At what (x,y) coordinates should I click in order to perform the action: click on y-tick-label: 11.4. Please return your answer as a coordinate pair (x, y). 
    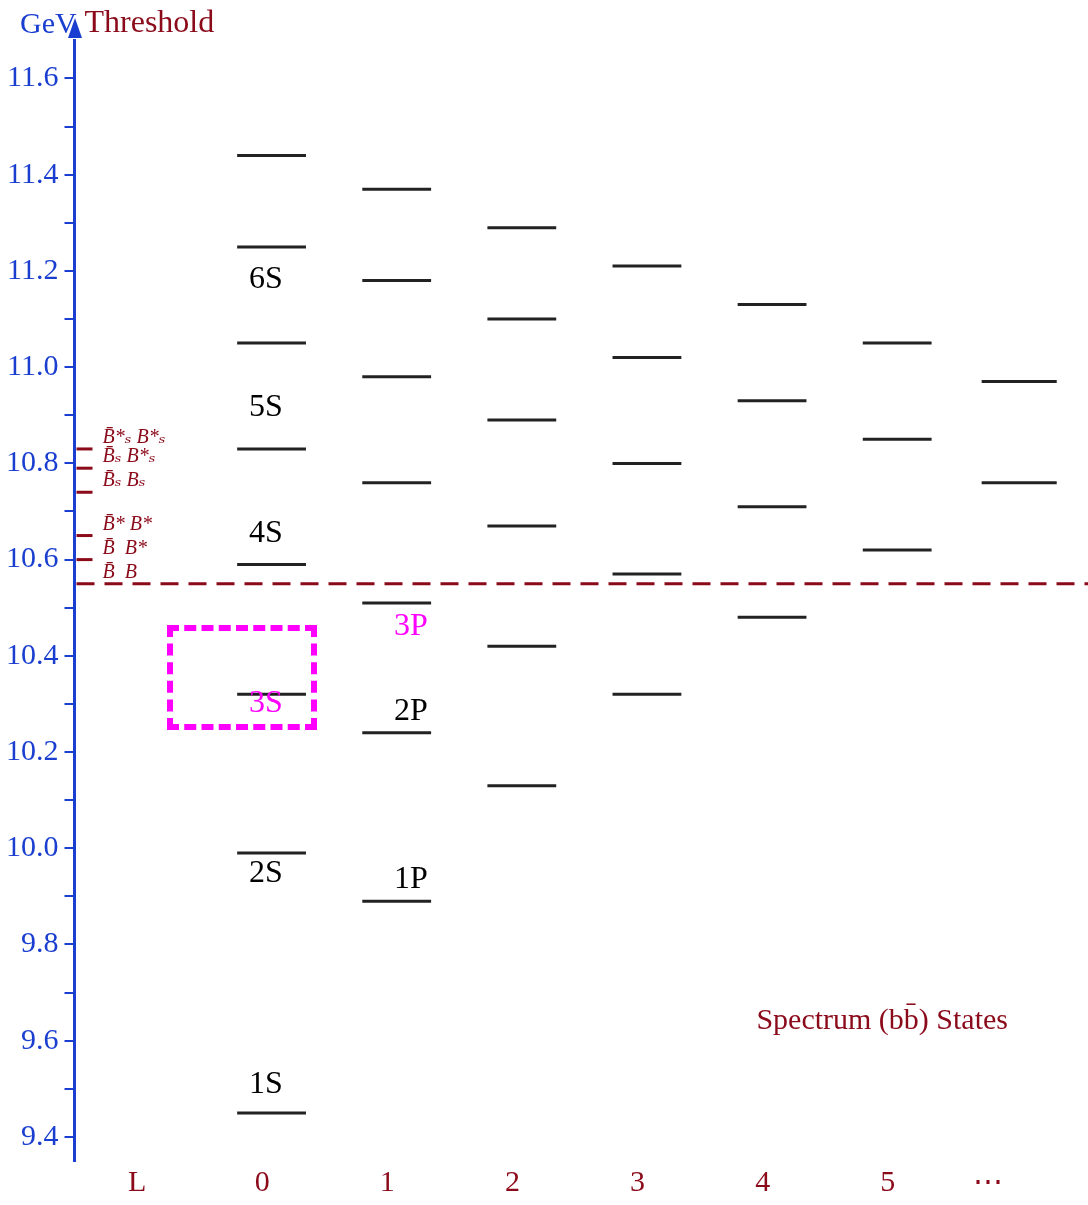
    Looking at the image, I should click on (33, 172).